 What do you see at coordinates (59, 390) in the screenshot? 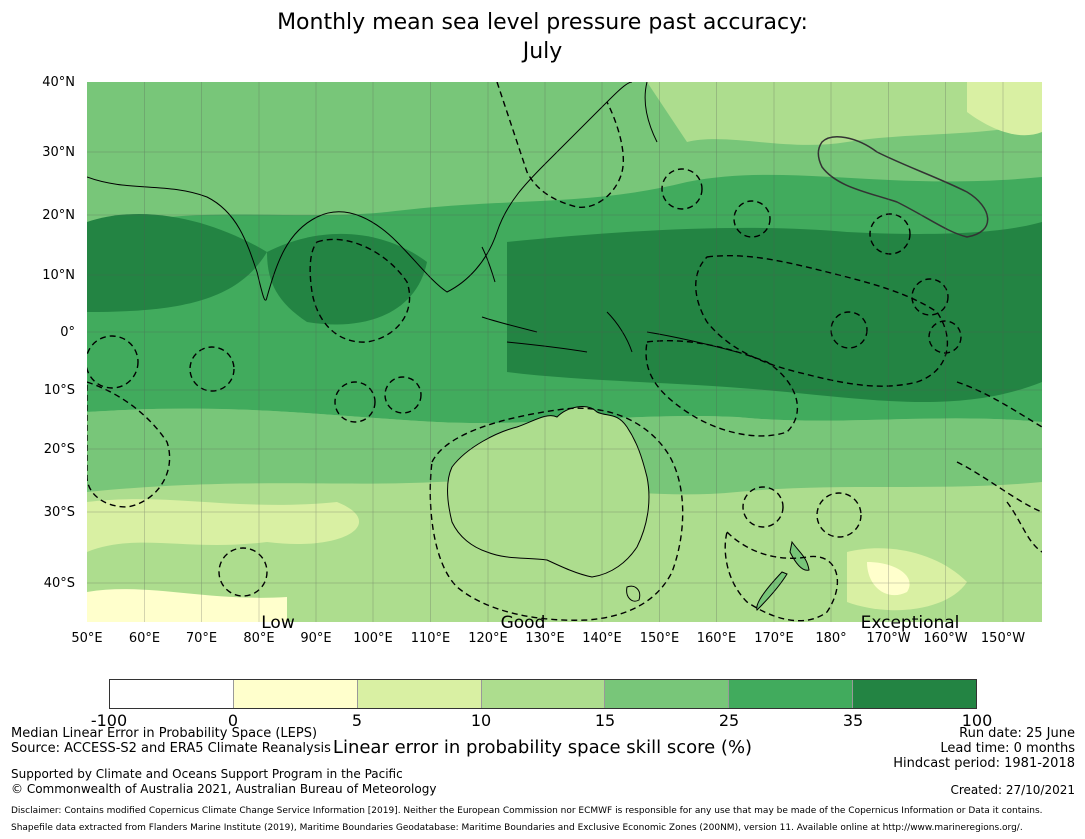
I see `lat-label: 10°S` at bounding box center [59, 390].